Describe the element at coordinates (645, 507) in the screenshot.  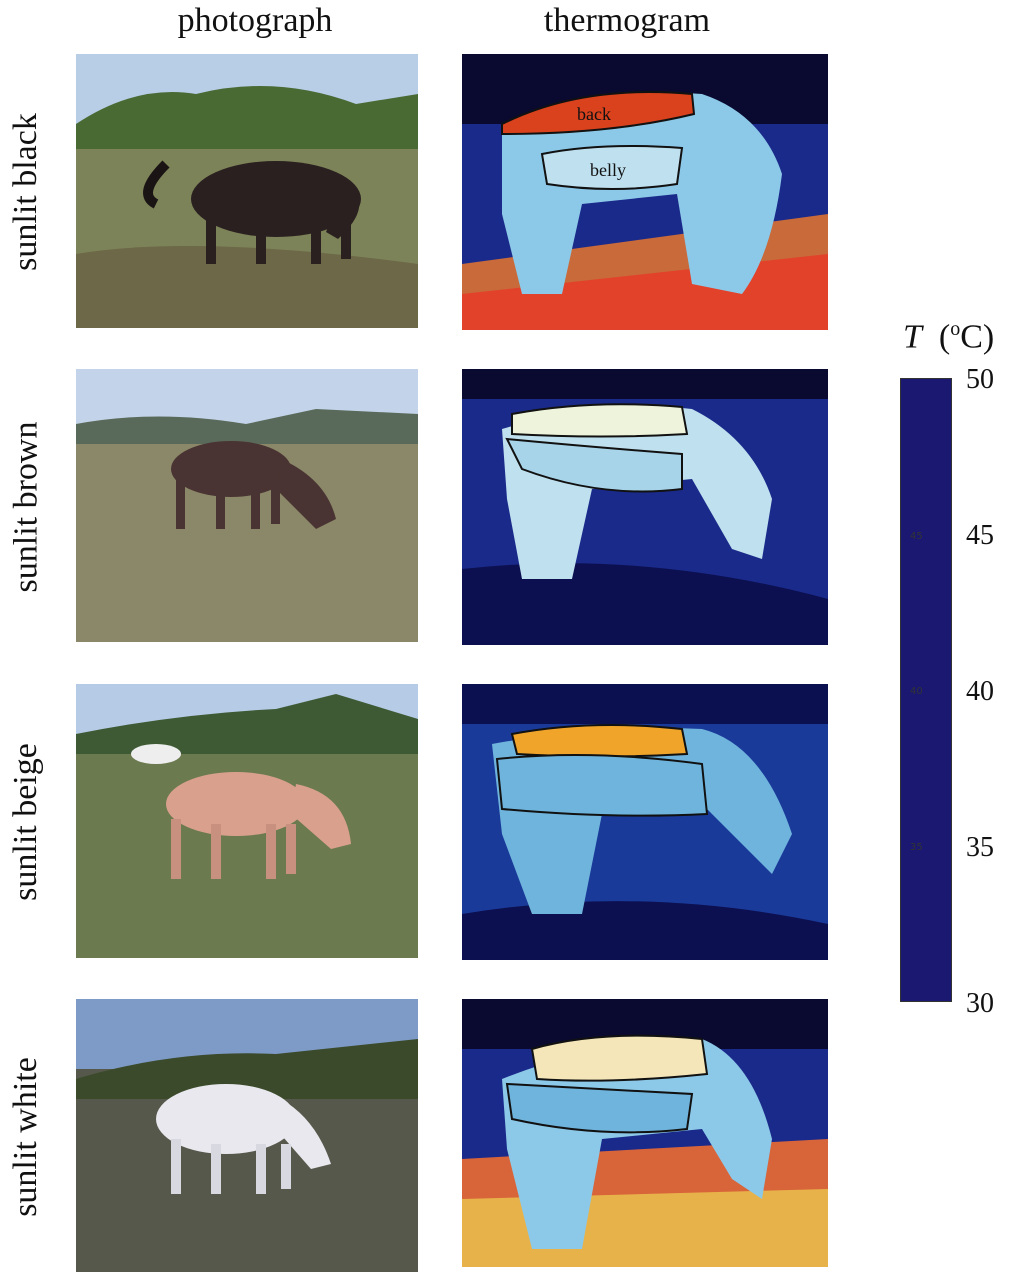
I see `thermogram-sunlit-brown` at that location.